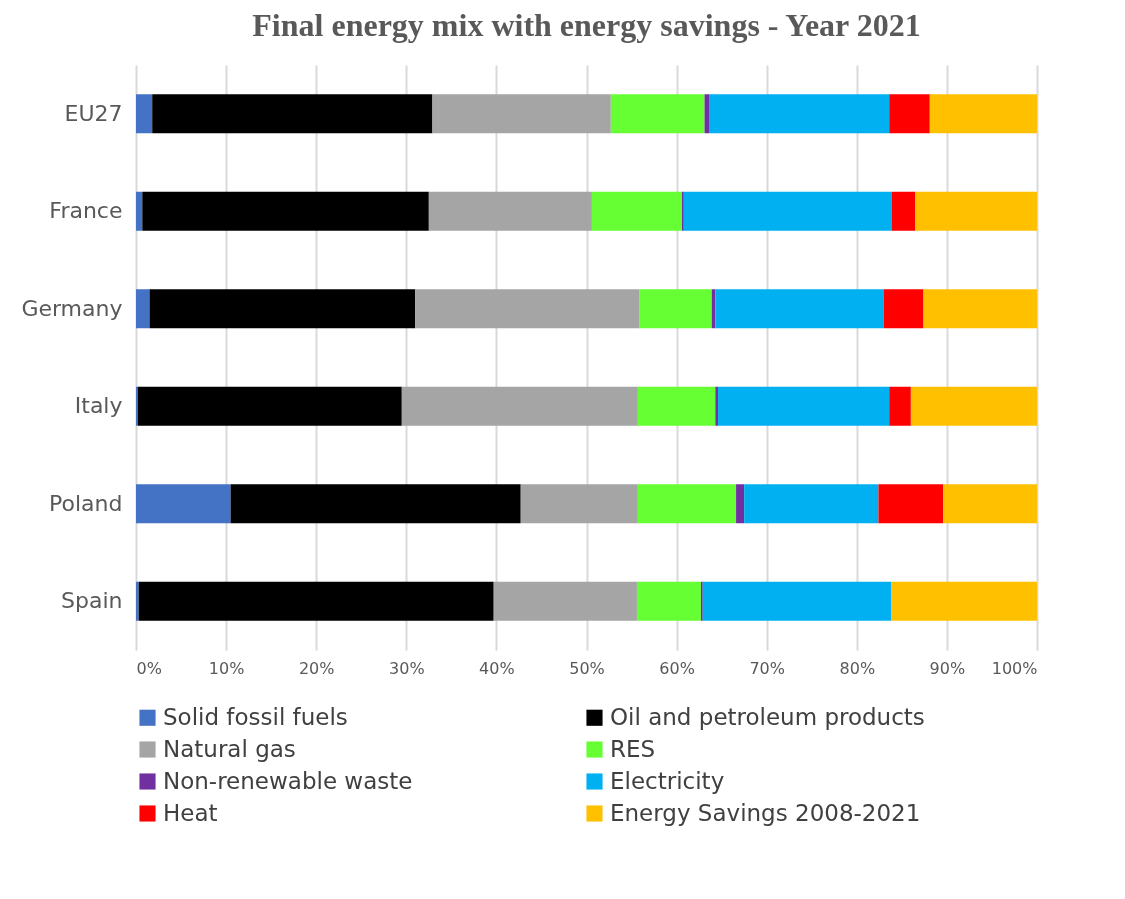 This screenshot has height=899, width=1125. I want to click on legend-label: Energy Savings 2008-2021, so click(765, 812).